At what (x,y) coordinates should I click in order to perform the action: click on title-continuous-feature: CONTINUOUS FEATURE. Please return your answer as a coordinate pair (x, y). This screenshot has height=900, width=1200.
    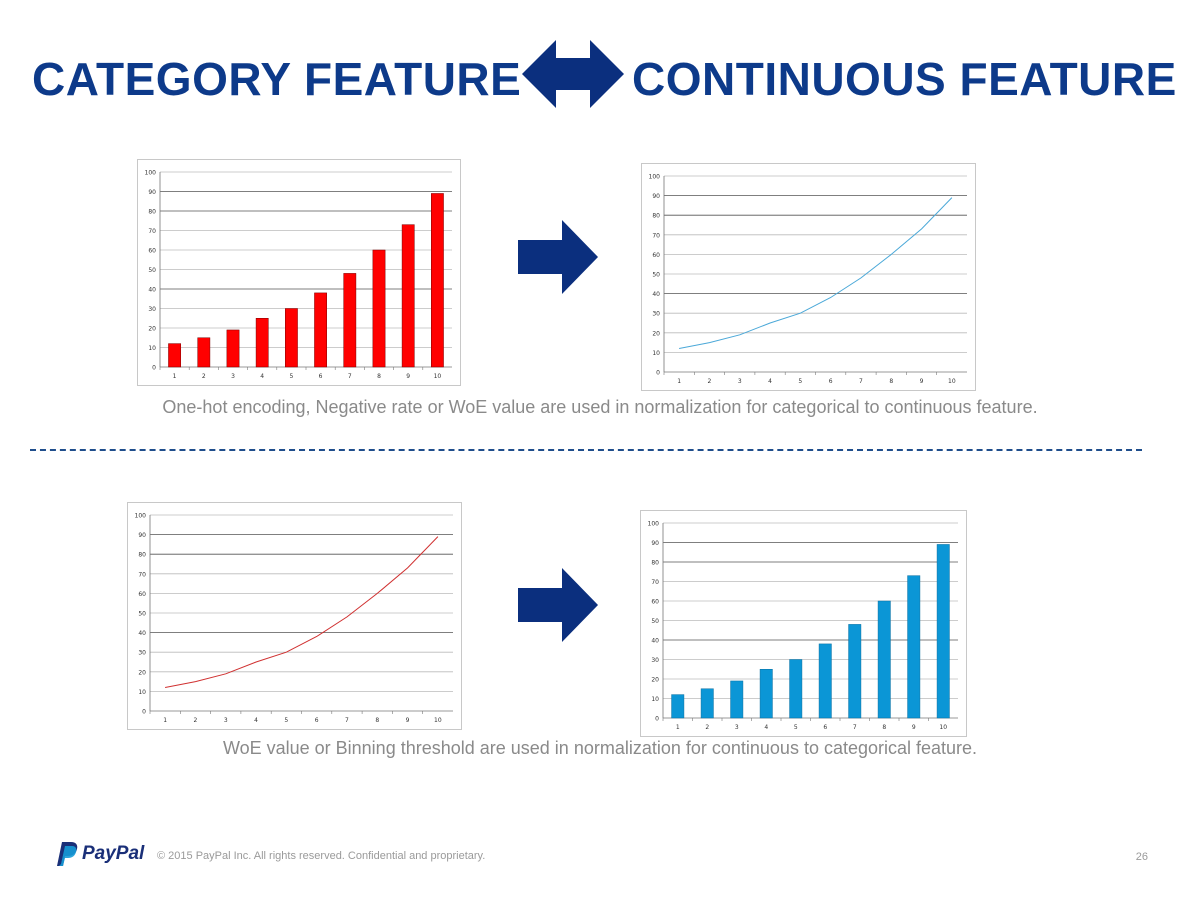
    Looking at the image, I should click on (904, 79).